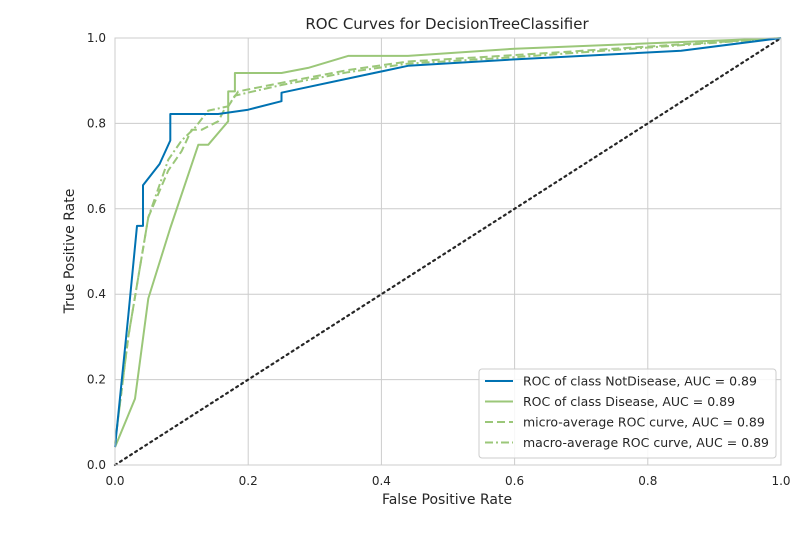  What do you see at coordinates (248, 481) in the screenshot?
I see `x-tick-label: 0.2` at bounding box center [248, 481].